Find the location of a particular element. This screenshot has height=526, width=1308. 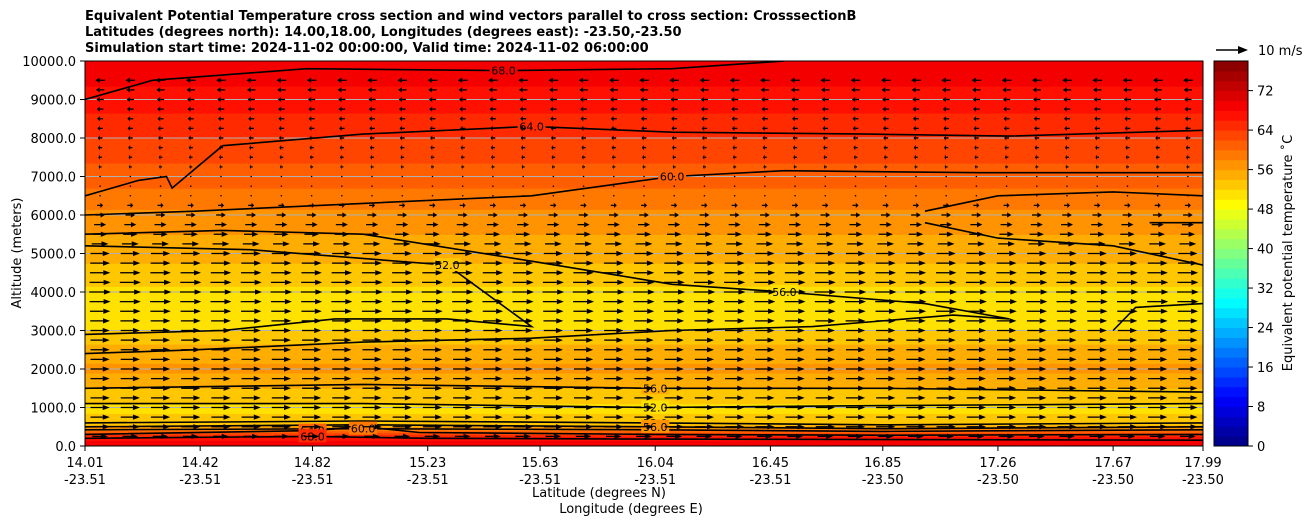

contour-line is located at coordinates (1063, 201).